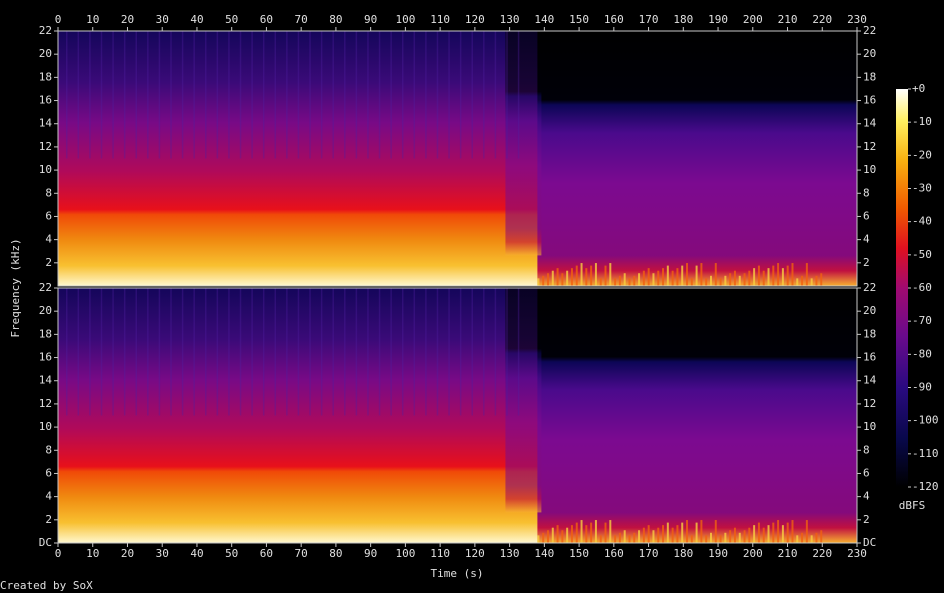  I want to click on y-tick-label: 4, so click(48, 239).